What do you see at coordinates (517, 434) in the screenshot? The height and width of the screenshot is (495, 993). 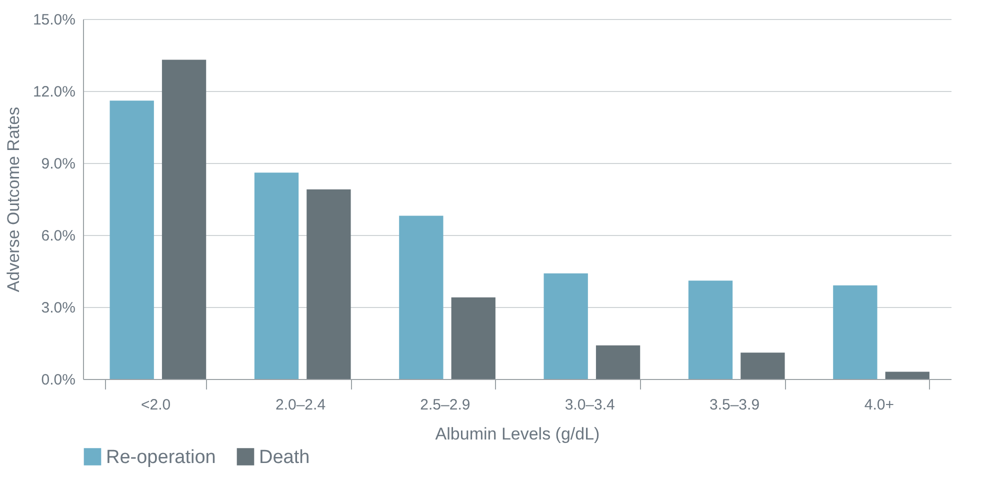 I see `x-axis-title: Albumin Levels (g/dL)` at bounding box center [517, 434].